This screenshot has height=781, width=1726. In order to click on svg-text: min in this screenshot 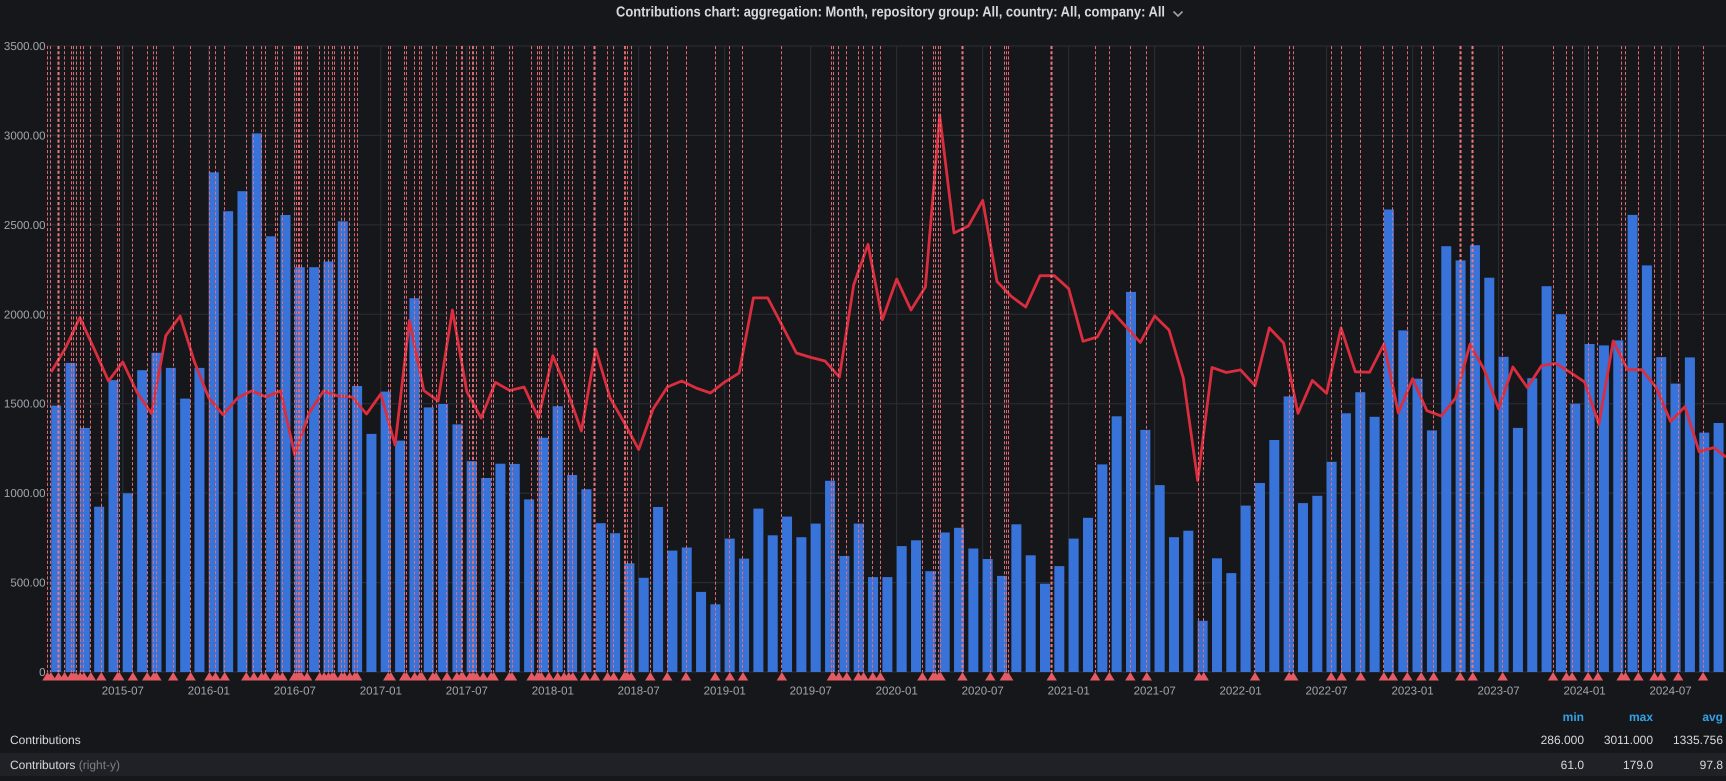, I will do `click(1573, 717)`.